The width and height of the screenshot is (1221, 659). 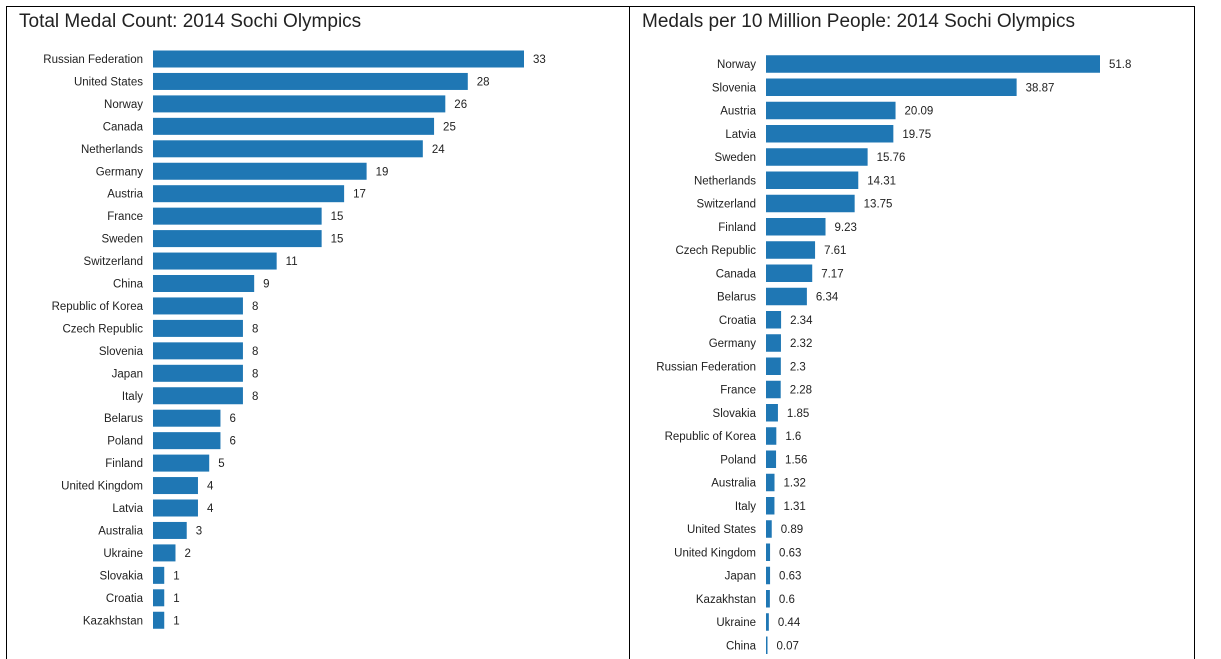 I want to click on category-label: China, so click(x=741, y=646).